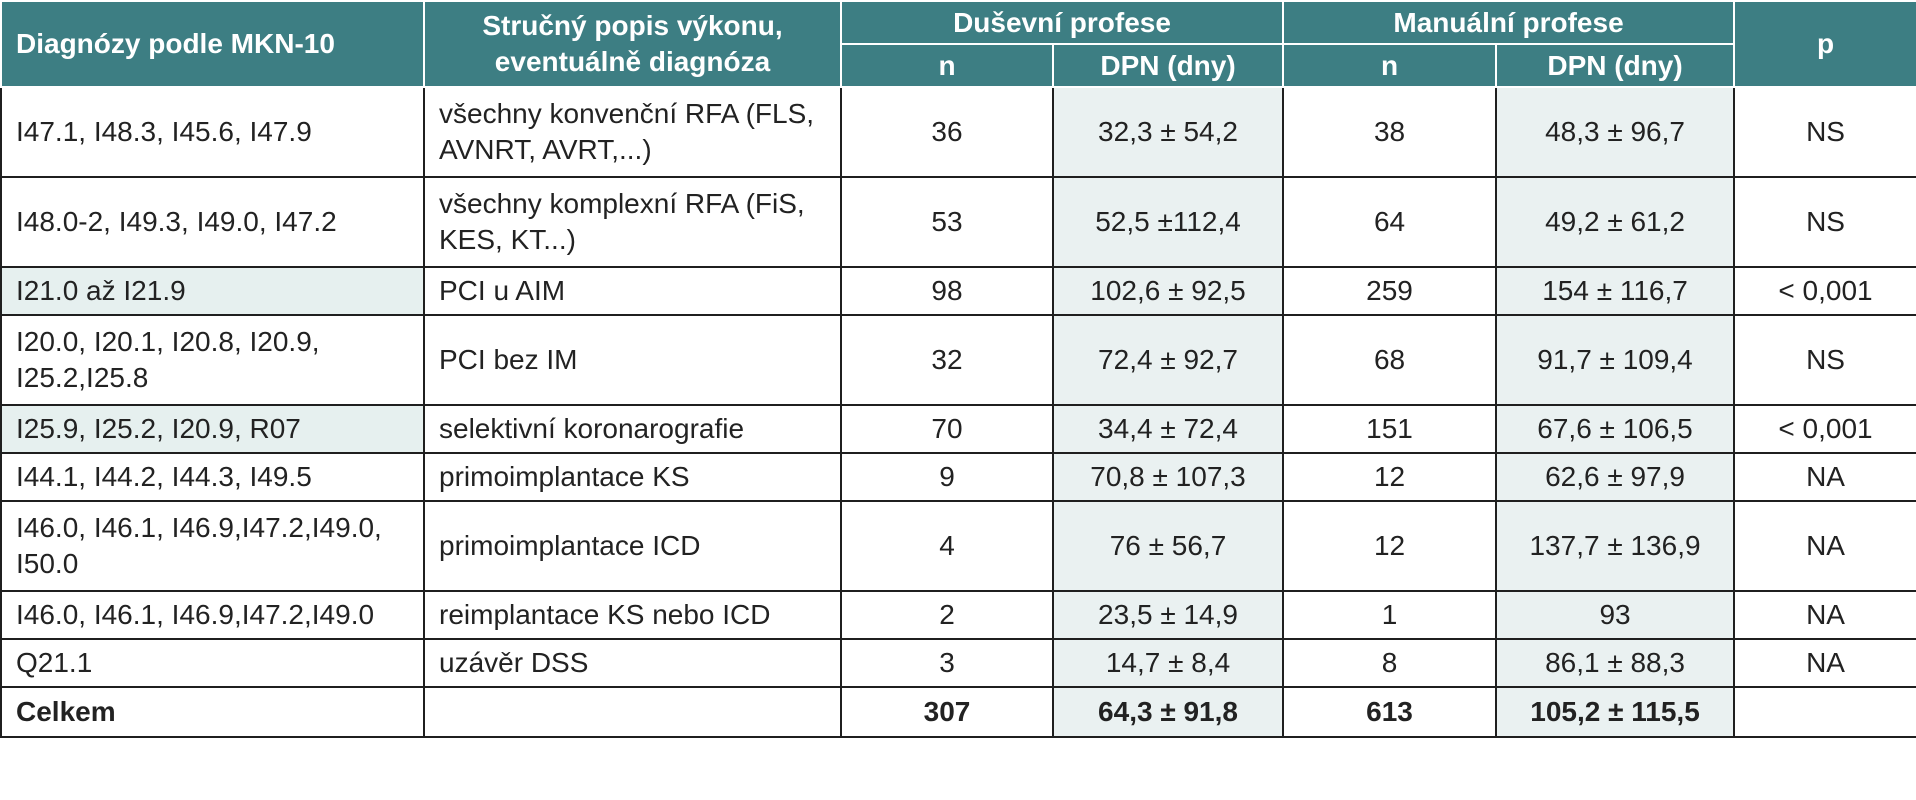 The image size is (1916, 800). Describe the element at coordinates (212, 132) in the screenshot. I see `cell-diagnoses: I47.1, I48.3, I45.6, I47.9` at that location.